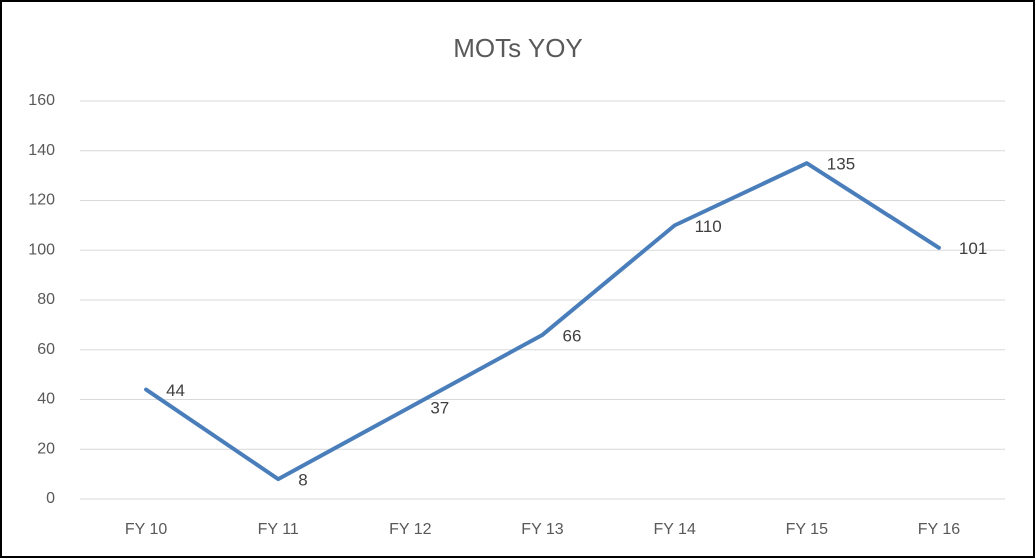 The height and width of the screenshot is (559, 1036). Describe the element at coordinates (439, 407) in the screenshot. I see `data-label: 37` at that location.